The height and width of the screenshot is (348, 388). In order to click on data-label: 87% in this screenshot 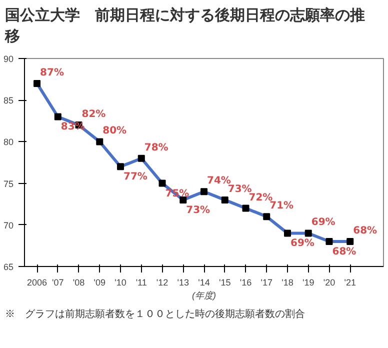, I will do `click(52, 72)`.